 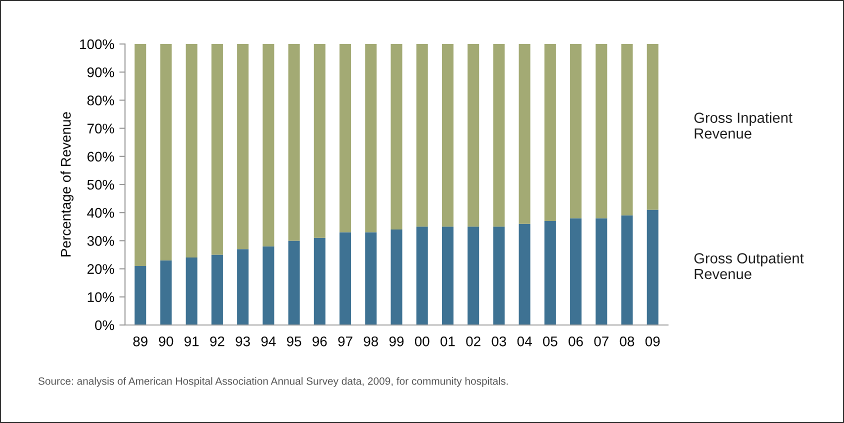 I want to click on y-axis-title: Percentage of Revenue, so click(x=67, y=184).